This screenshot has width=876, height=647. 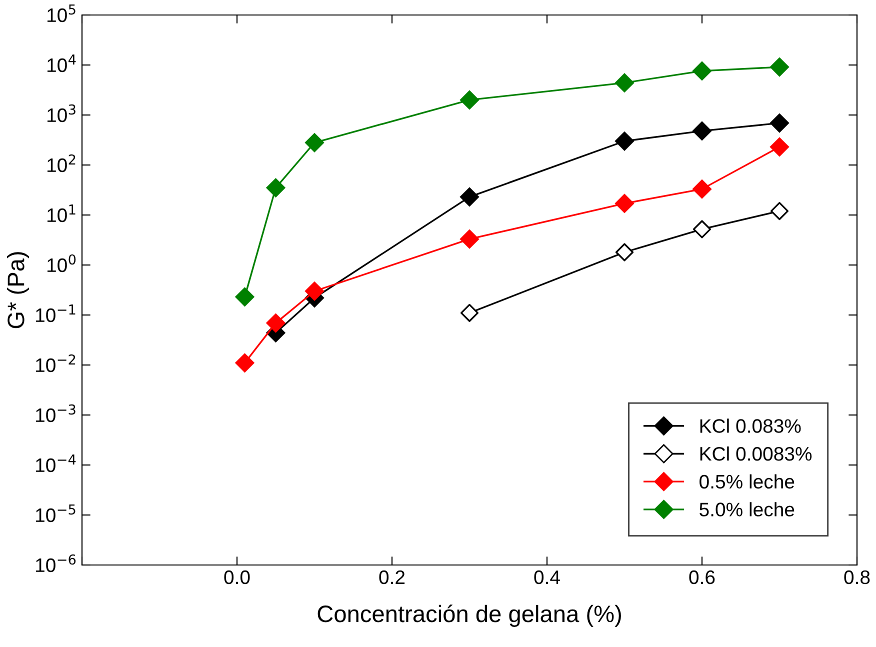 I want to click on legend-label: 5.0% leche, so click(x=747, y=509).